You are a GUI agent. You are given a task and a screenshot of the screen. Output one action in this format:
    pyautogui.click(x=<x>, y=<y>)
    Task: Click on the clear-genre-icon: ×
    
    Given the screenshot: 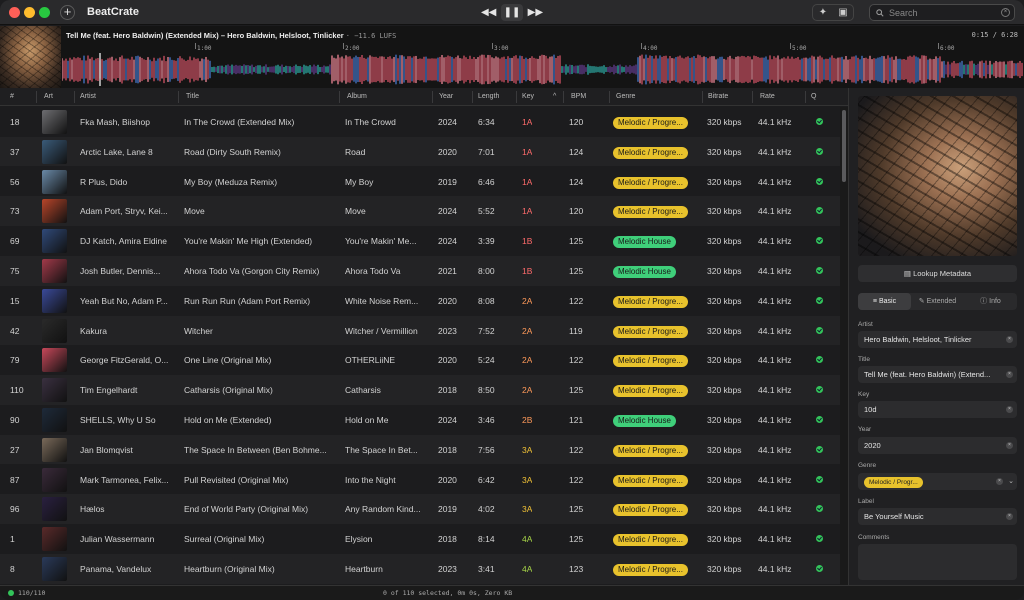 What is the action you would take?
    pyautogui.click(x=999, y=481)
    